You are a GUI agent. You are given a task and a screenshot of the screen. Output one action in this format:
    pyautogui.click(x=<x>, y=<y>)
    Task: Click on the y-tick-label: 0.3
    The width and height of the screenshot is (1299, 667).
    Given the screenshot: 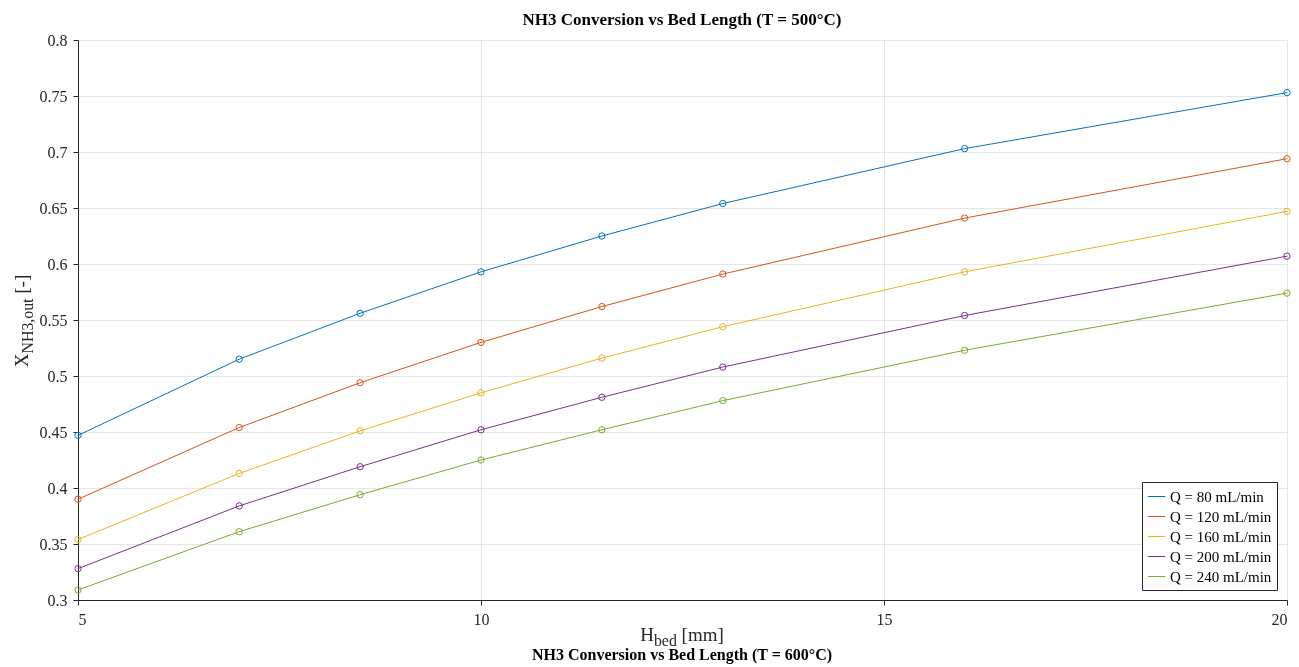 What is the action you would take?
    pyautogui.click(x=57, y=600)
    